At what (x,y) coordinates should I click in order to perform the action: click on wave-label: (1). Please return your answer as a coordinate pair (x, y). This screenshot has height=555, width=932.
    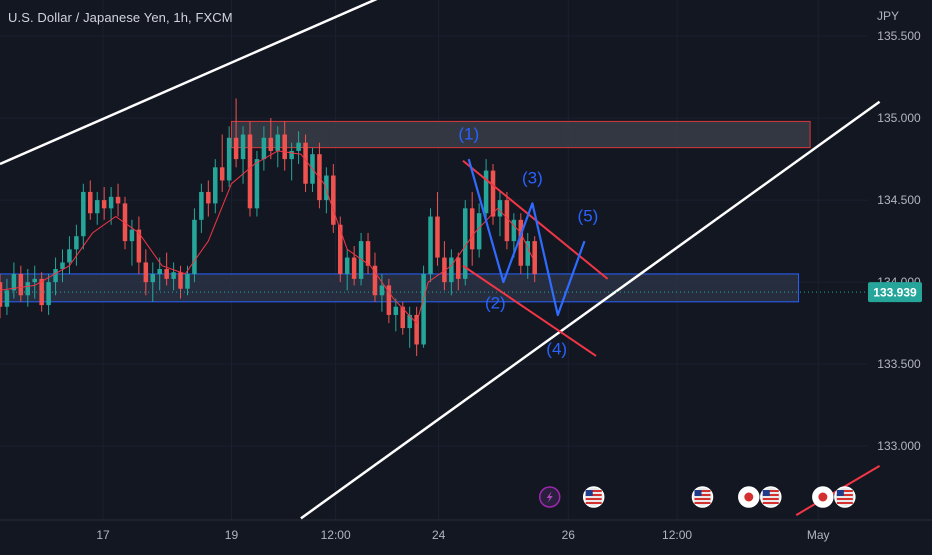
    Looking at the image, I should click on (468, 133).